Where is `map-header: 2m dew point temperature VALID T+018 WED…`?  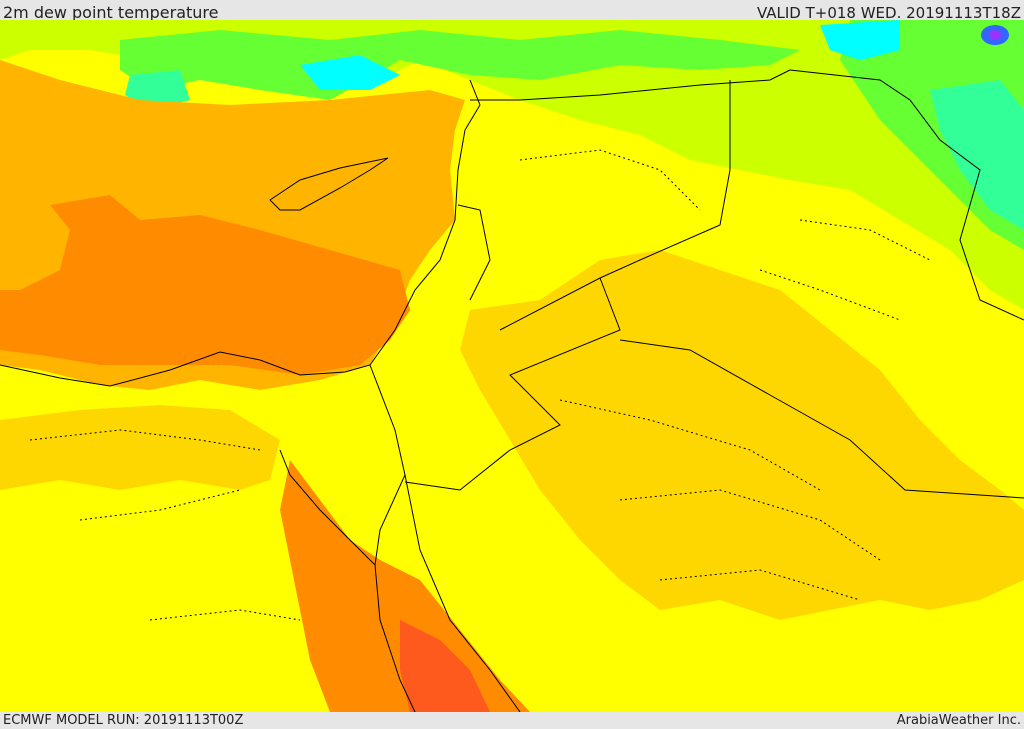 map-header: 2m dew point temperature VALID T+018 WED… is located at coordinates (512, 11).